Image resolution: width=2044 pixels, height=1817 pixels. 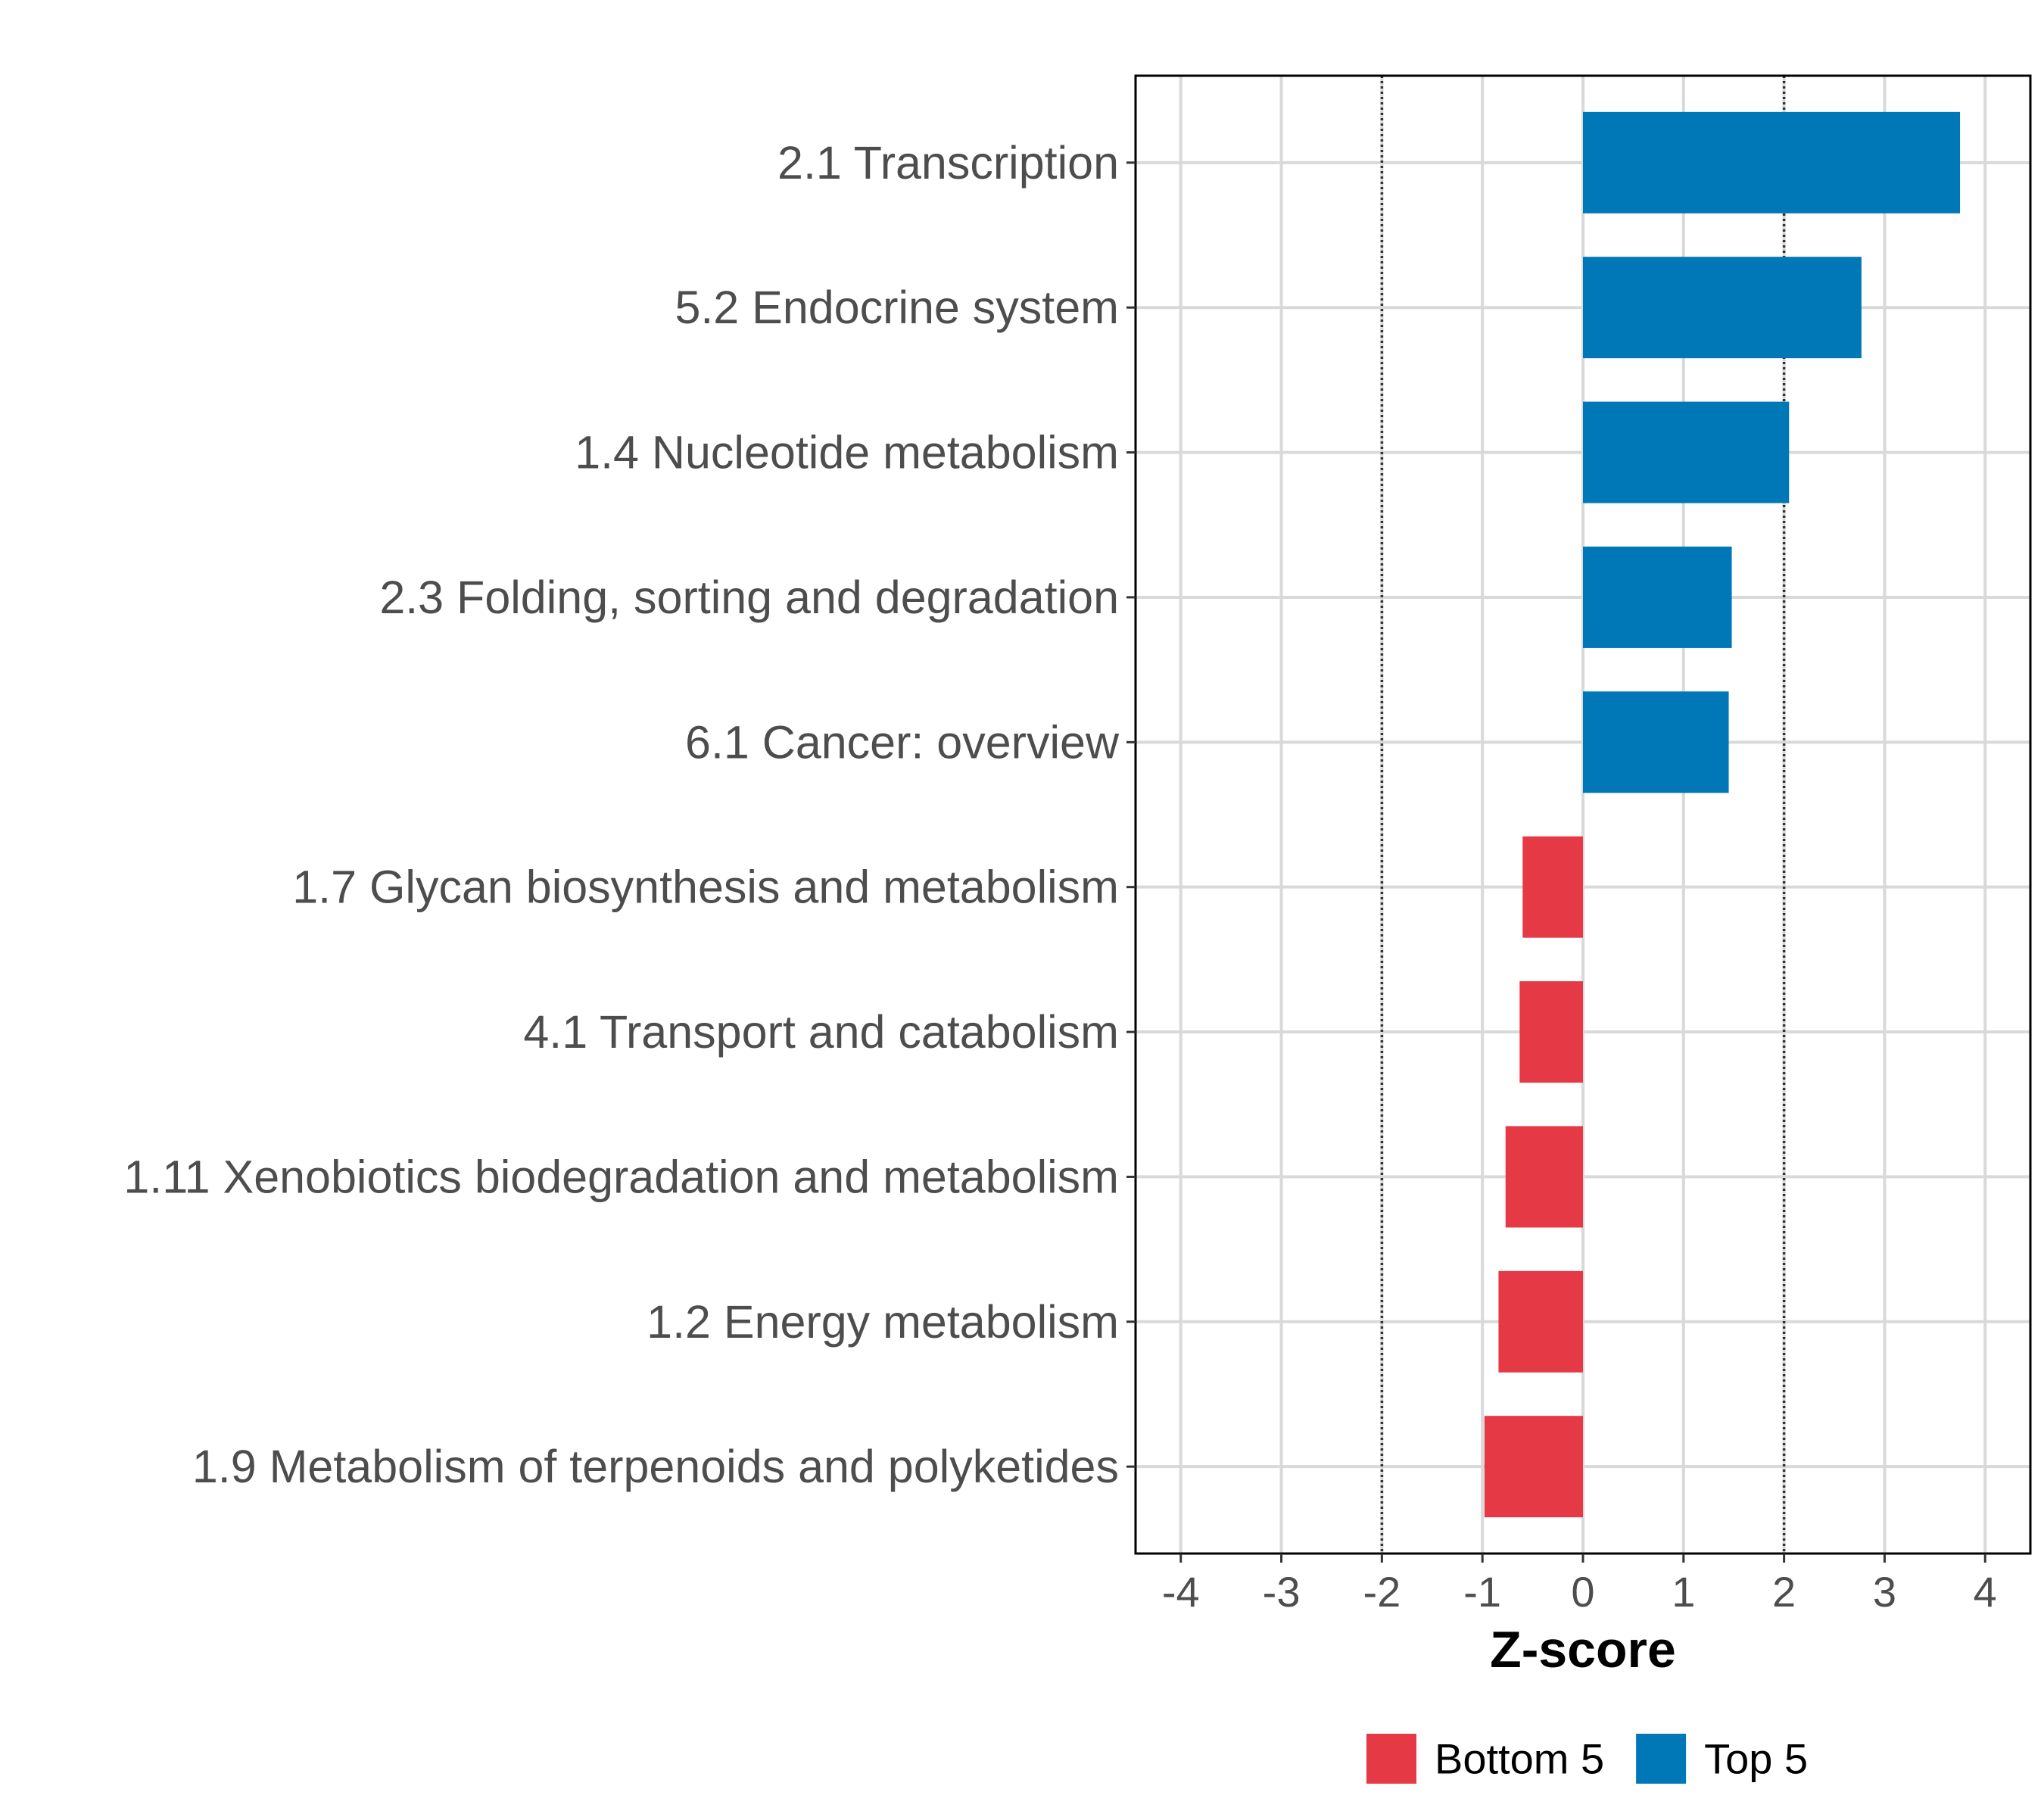 What do you see at coordinates (1482, 1592) in the screenshot?
I see `x-tick-label--1: -1` at bounding box center [1482, 1592].